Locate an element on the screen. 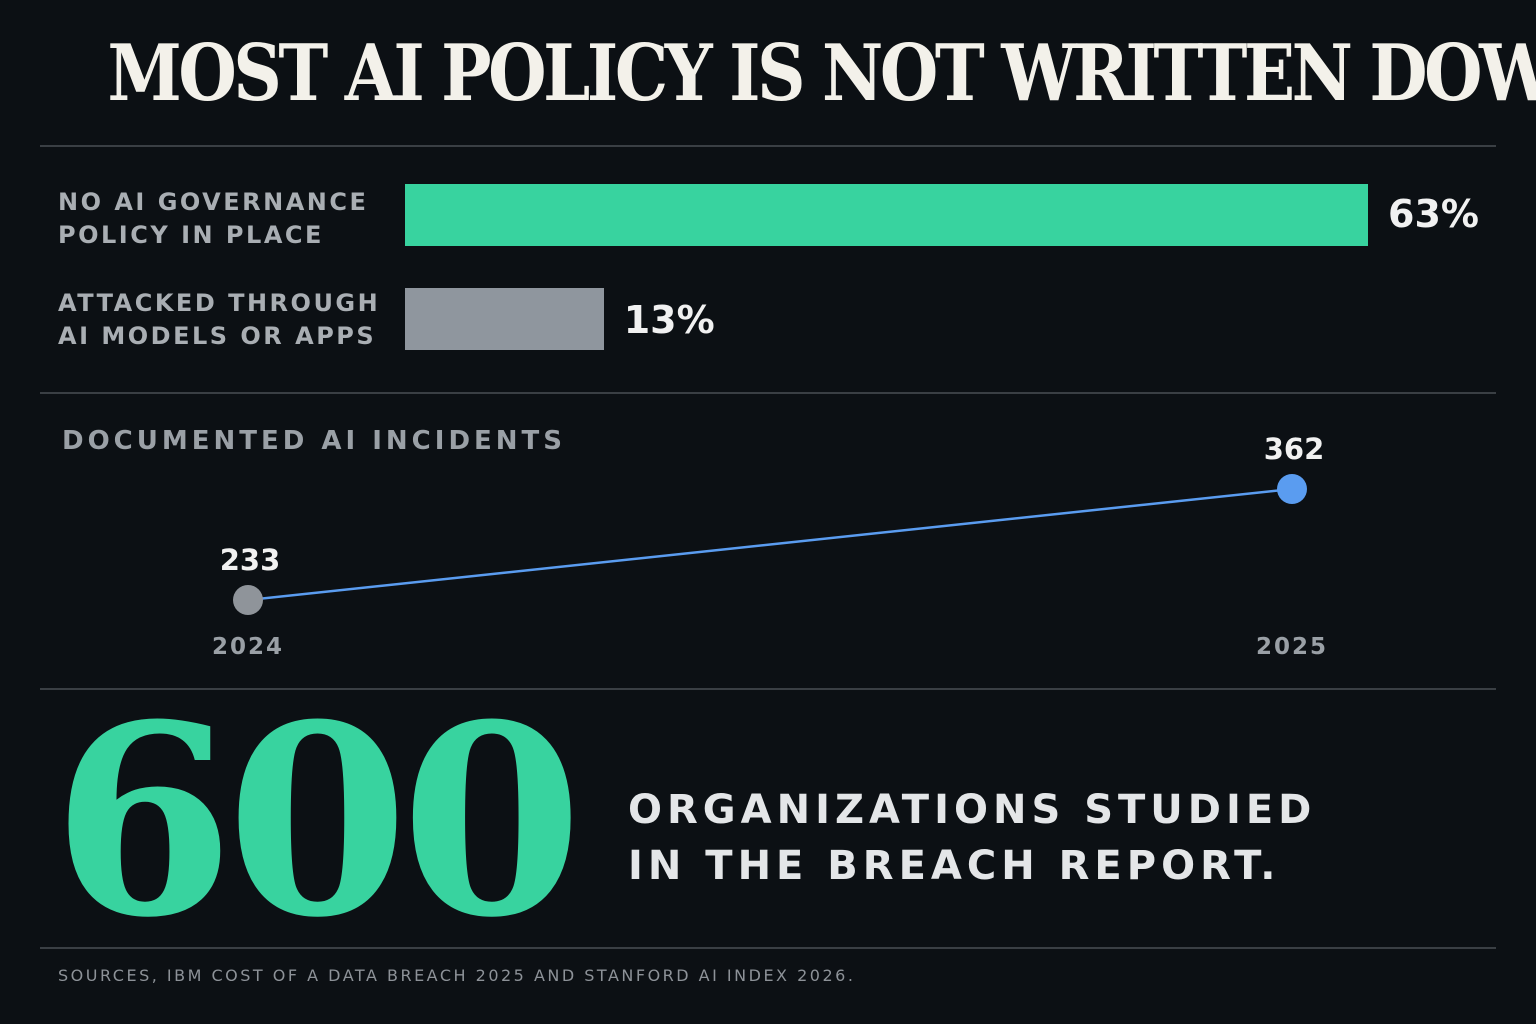  data-label-2024: 233 is located at coordinates (250, 560).